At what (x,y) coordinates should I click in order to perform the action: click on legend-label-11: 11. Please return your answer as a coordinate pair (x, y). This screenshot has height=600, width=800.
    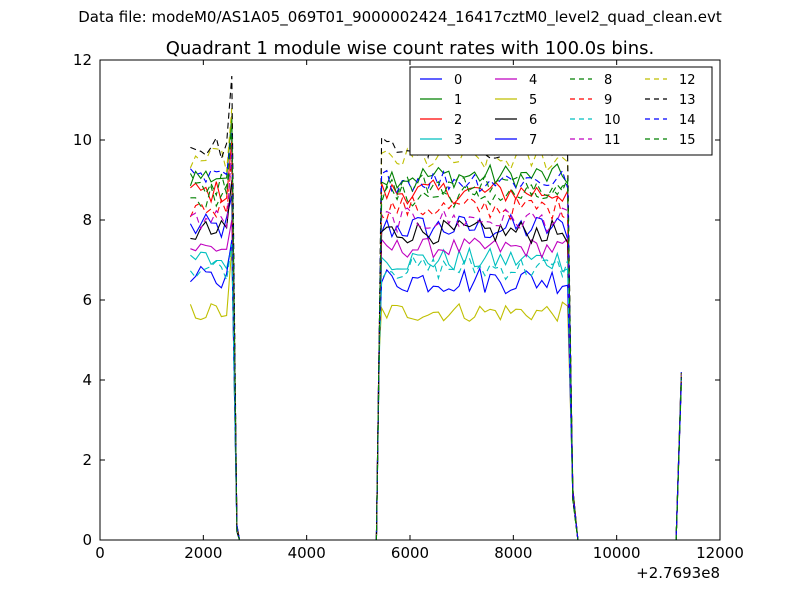
    Looking at the image, I should click on (612, 140).